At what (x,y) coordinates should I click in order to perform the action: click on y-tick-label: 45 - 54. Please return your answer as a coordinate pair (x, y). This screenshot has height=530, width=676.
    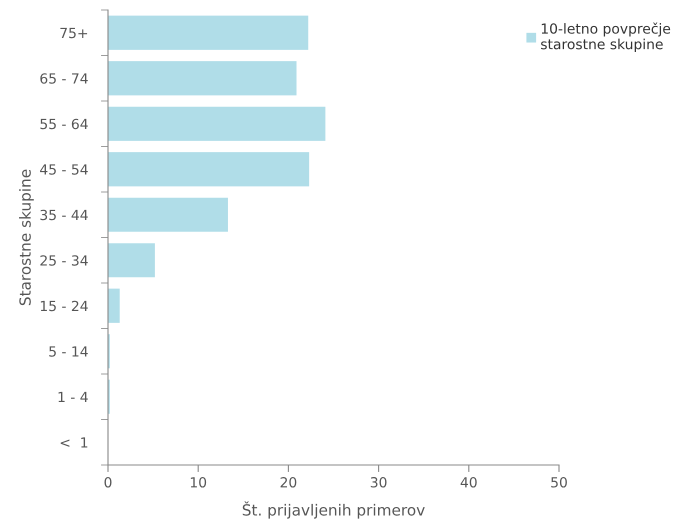
    Looking at the image, I should click on (64, 169).